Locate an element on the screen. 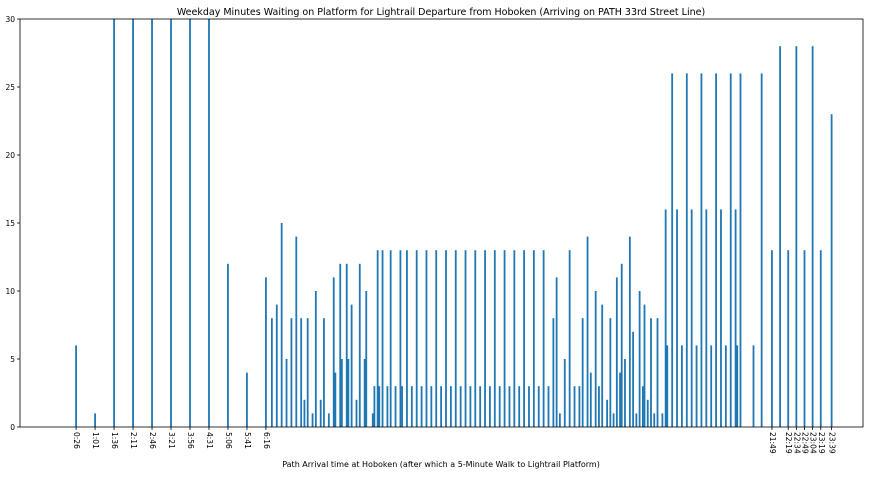 The image size is (872, 477). x-tick-label: 5:41 is located at coordinates (247, 440).